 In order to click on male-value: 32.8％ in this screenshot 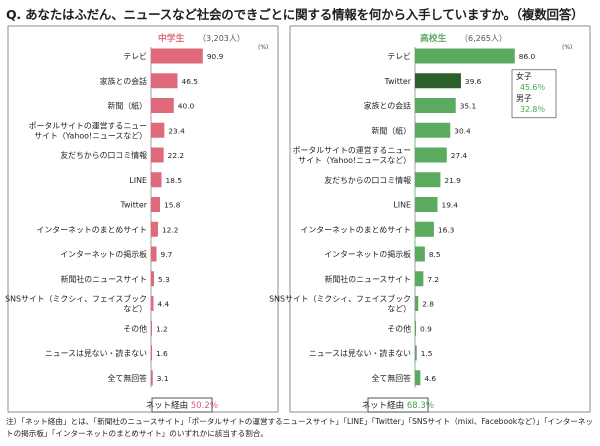, I will do `click(532, 109)`.